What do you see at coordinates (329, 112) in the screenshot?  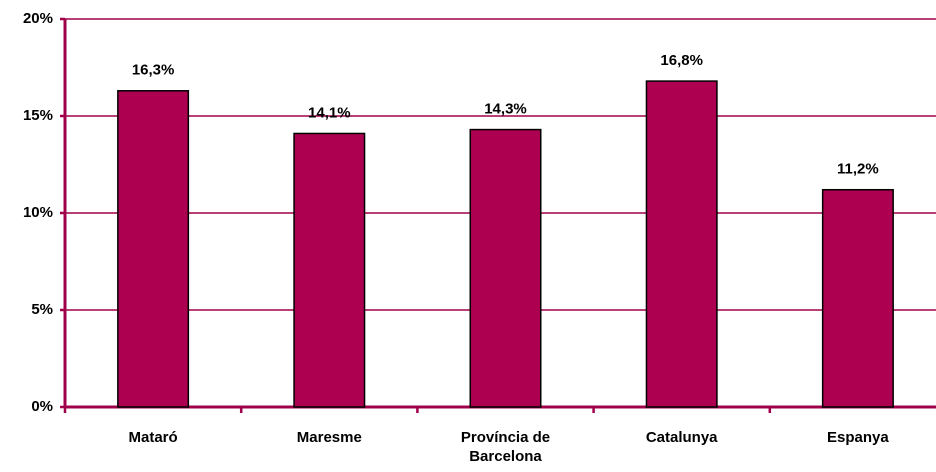 I see `data-label: 14,1%` at bounding box center [329, 112].